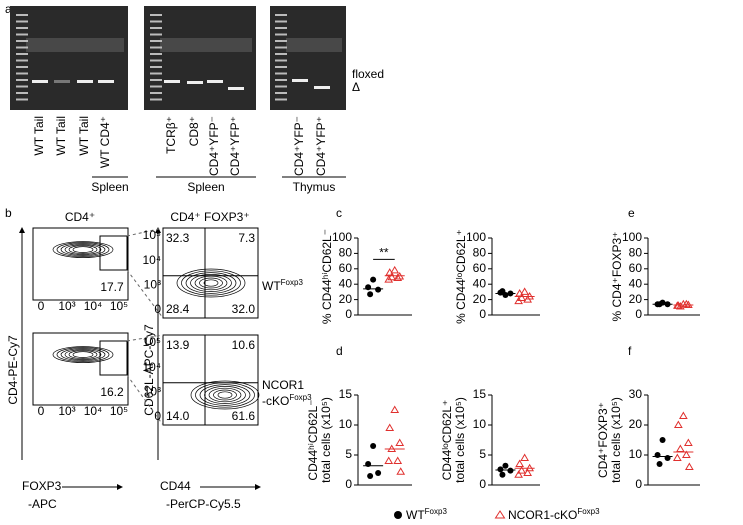 The image size is (743, 525). I want to click on y-tick-label: 30, so click(636, 394).